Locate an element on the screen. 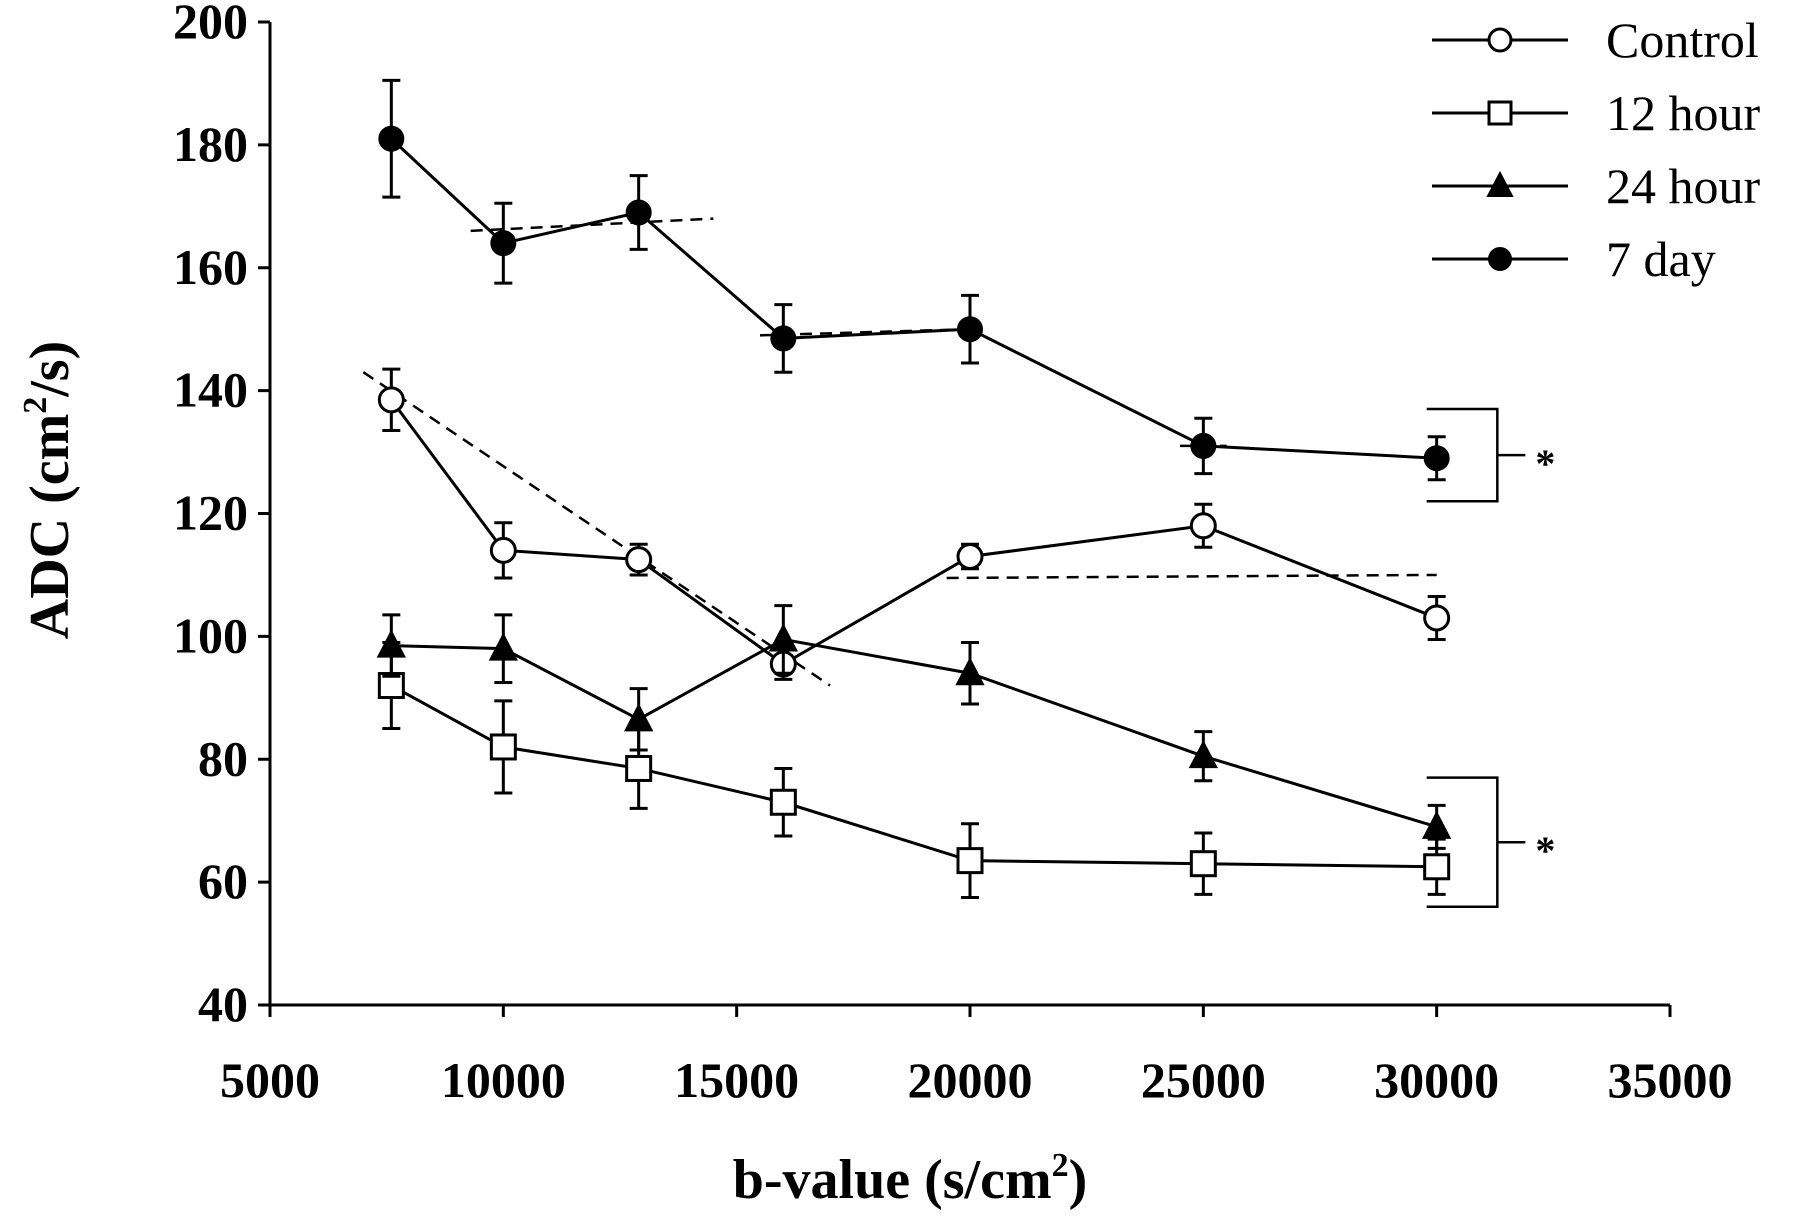 The width and height of the screenshot is (1800, 1230). x-axis-title: b-value (s/cm2) is located at coordinates (910, 1179).